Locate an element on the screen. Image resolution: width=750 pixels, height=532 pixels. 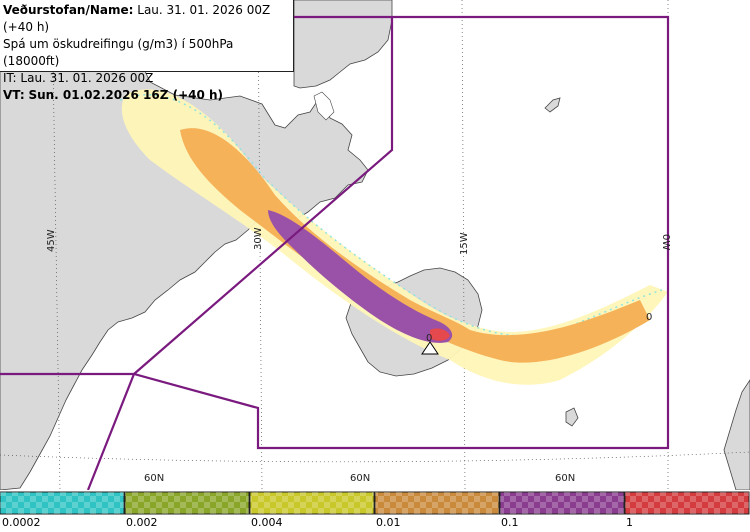
plume-zero-label-east: 0 is located at coordinates (649, 317).